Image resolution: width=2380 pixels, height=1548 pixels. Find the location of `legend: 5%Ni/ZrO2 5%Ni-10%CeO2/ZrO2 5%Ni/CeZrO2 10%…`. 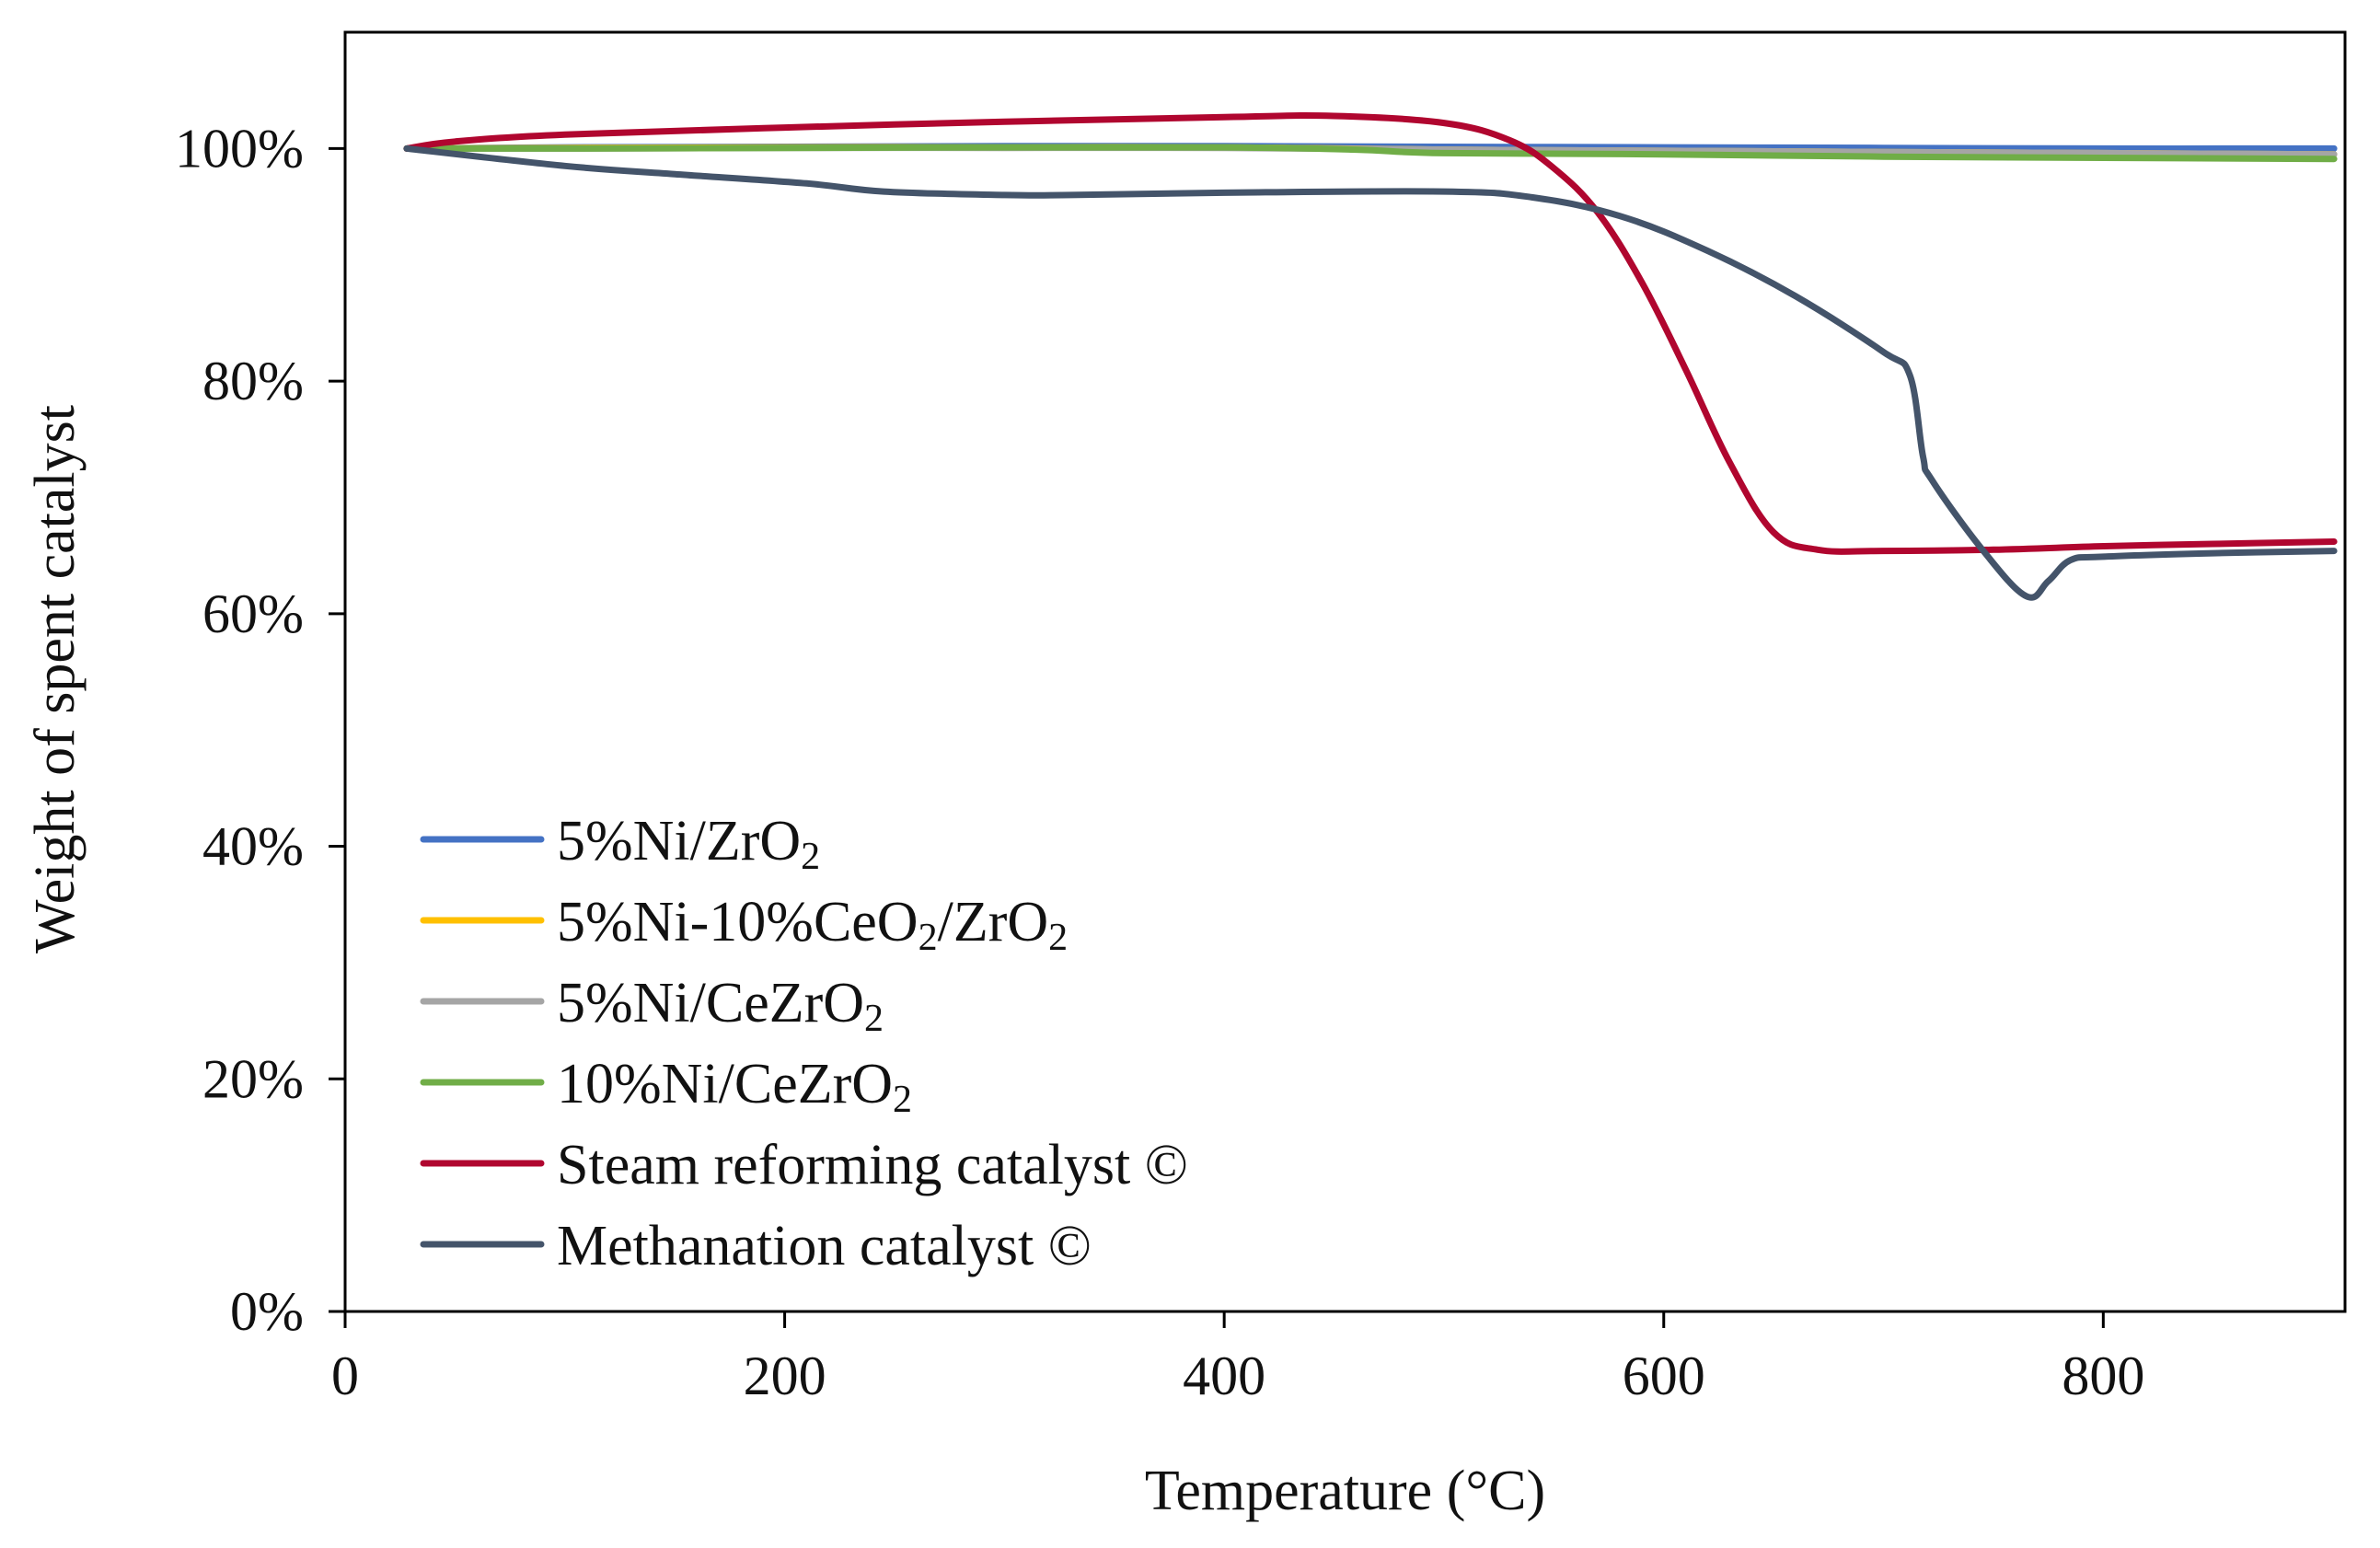

legend: 5%Ni/ZrO2 5%Ni-10%CeO2/ZrO2 5%Ni/CeZrO2 10%… is located at coordinates (804, 1044).